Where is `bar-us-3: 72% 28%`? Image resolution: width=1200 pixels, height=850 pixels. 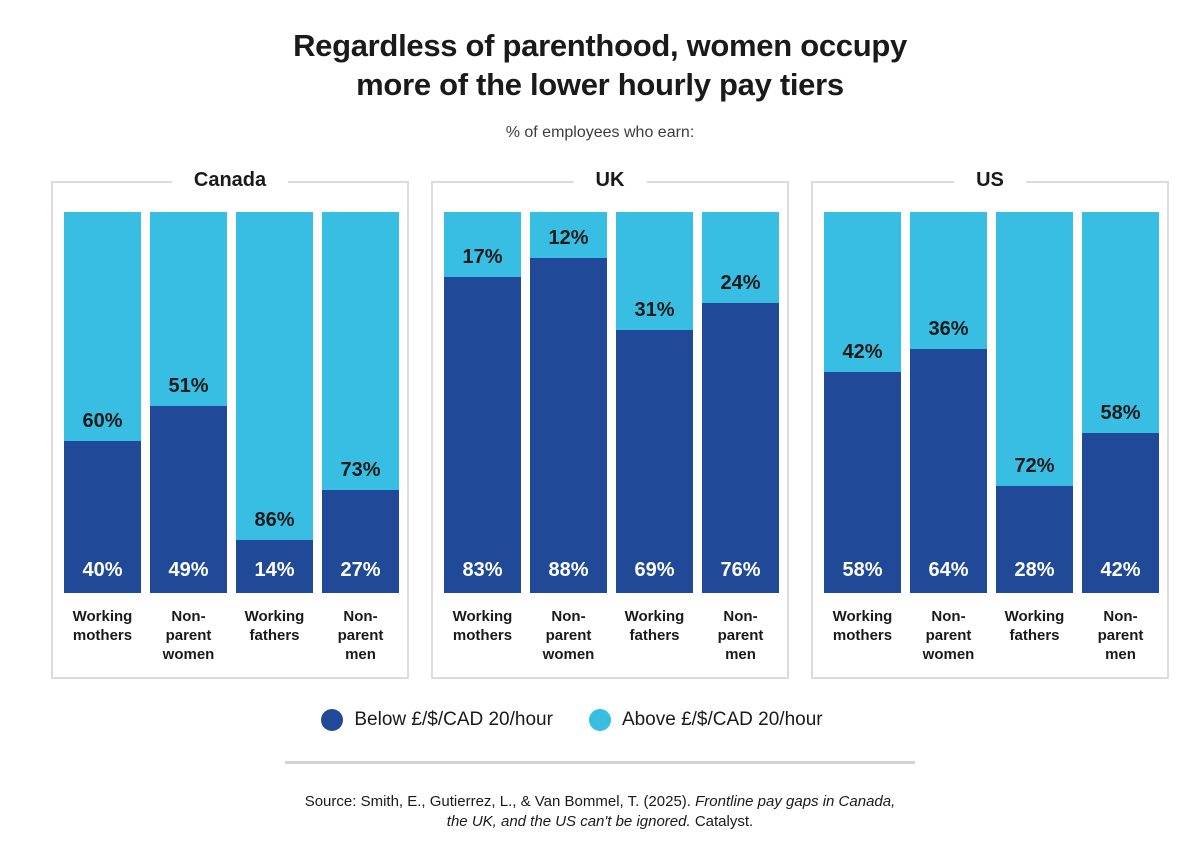
bar-us-3: 72% 28% is located at coordinates (1034, 402).